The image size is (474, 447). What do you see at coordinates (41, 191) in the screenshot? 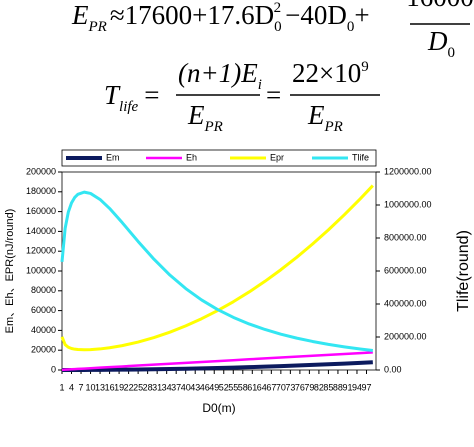
I see `y-tick-label: 180000` at bounding box center [41, 191].